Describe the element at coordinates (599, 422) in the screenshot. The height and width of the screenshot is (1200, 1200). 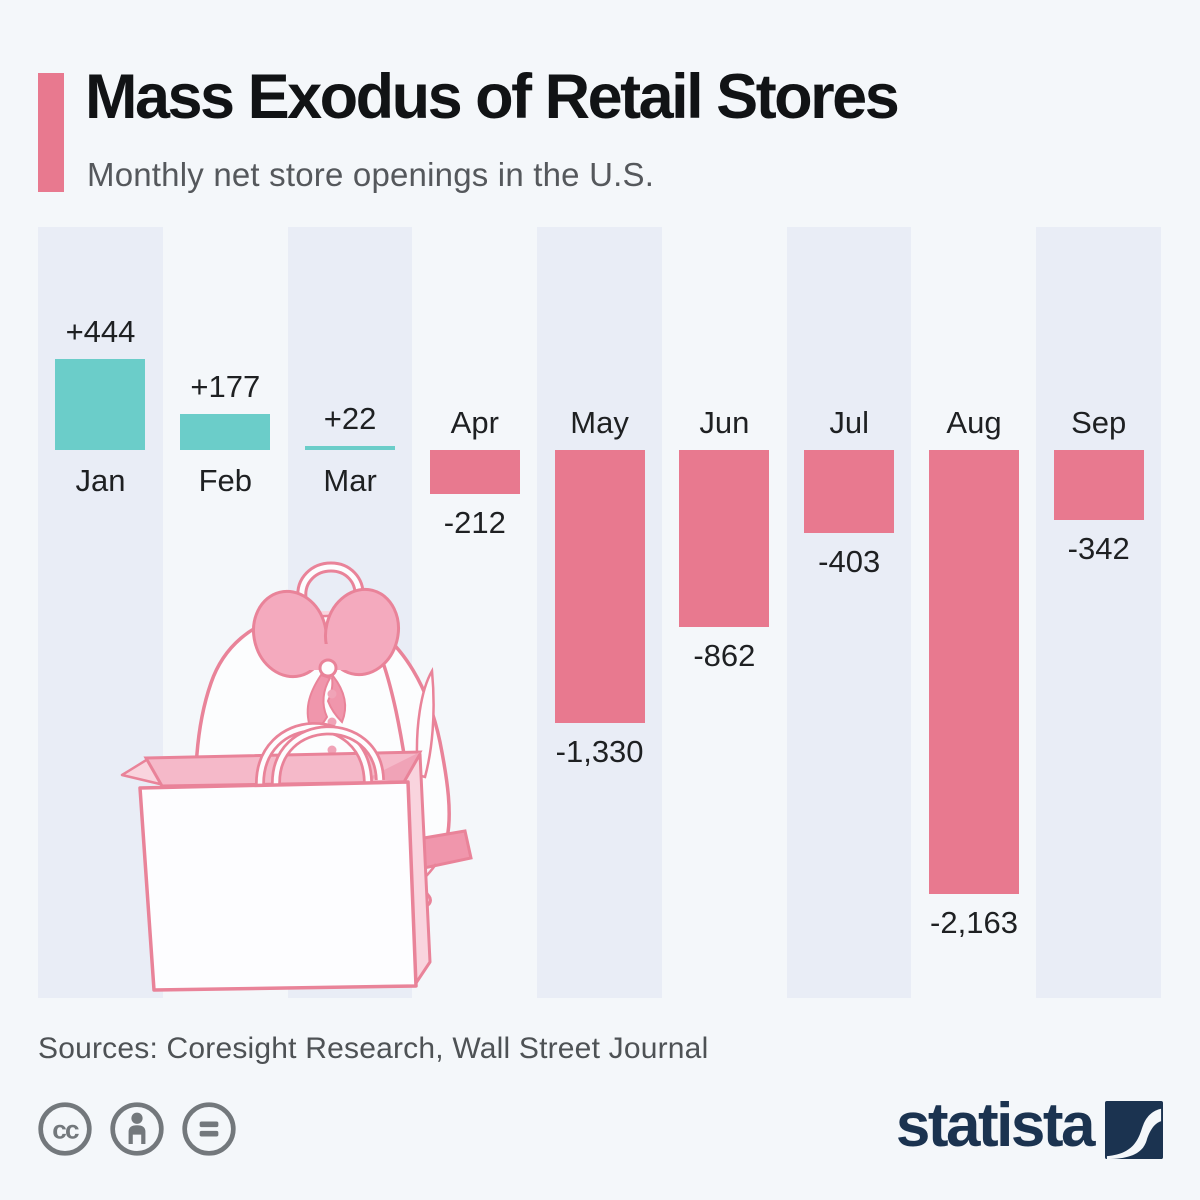
I see `month-label-may: May` at that location.